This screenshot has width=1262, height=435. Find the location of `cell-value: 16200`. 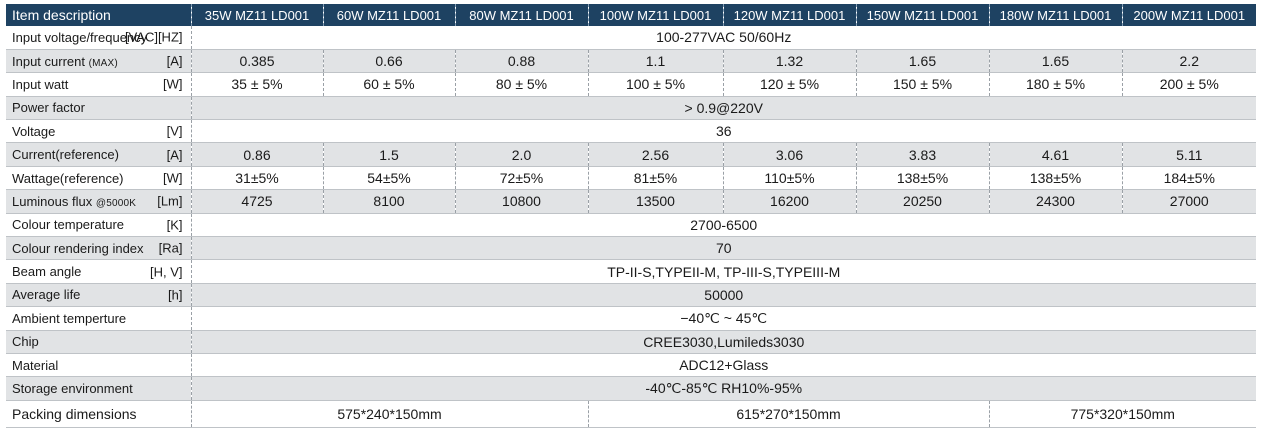

cell-value: 16200 is located at coordinates (789, 201).